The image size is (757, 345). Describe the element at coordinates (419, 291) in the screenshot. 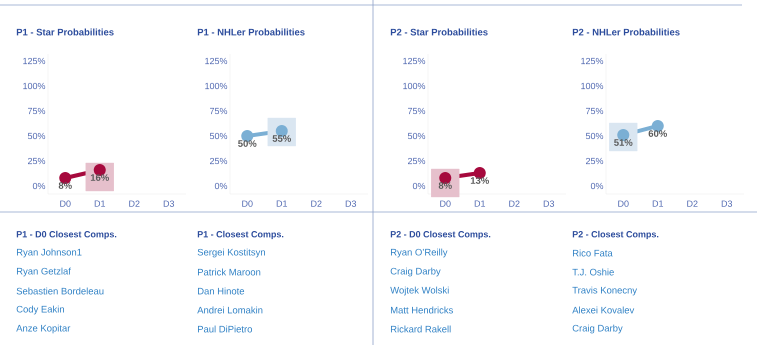

I see `text: Wojtek Wolski` at that location.